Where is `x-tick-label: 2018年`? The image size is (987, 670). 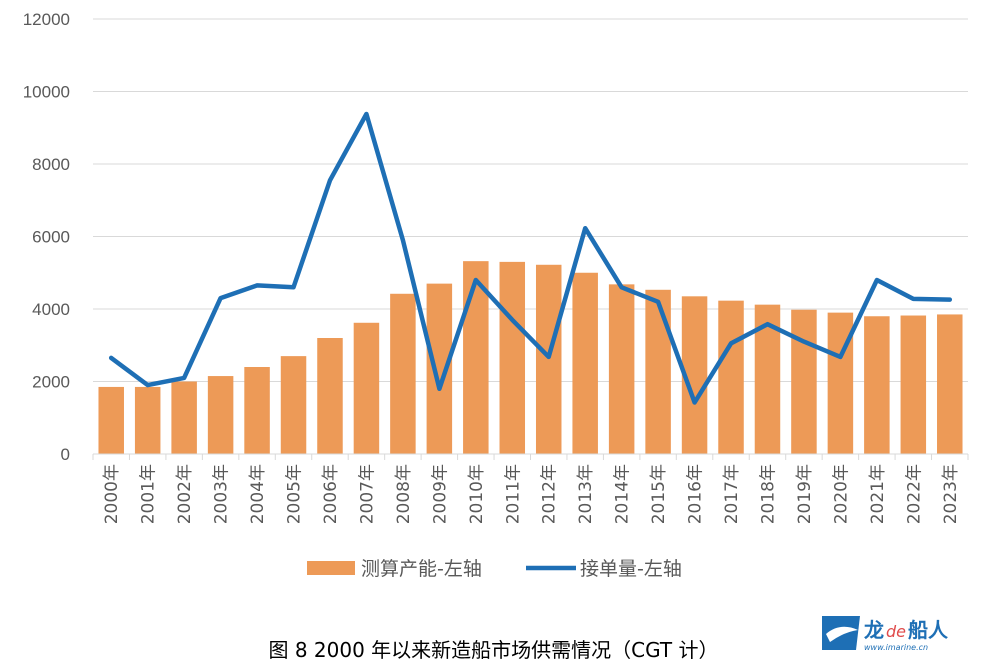
x-tick-label: 2018年 is located at coordinates (768, 494).